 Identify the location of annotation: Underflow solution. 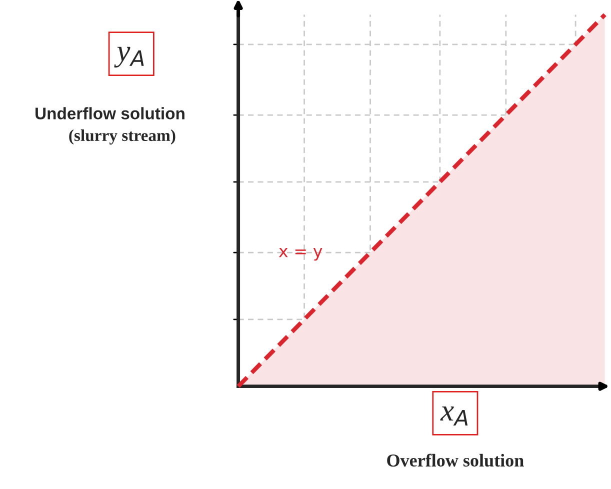
(110, 113).